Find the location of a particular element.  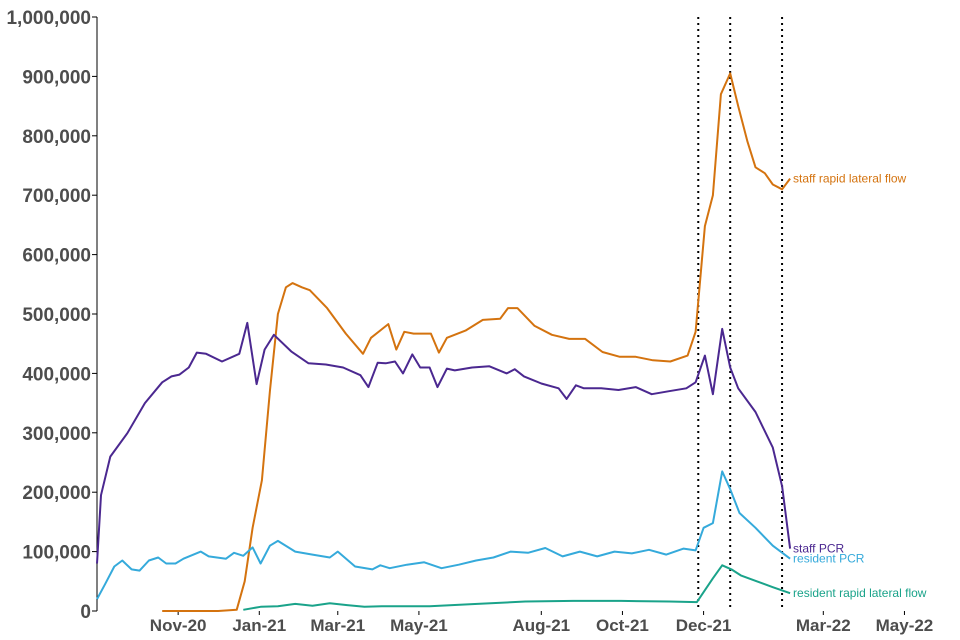

x-tick-label: Dec-21 is located at coordinates (704, 625).